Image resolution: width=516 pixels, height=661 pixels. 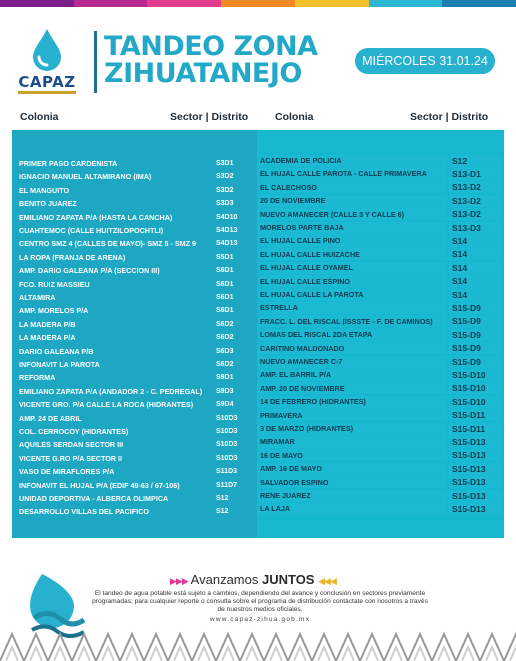 What do you see at coordinates (113, 511) in the screenshot?
I see `colonia-cell: DESARROLLO VILLAS DEL PACIFICO` at bounding box center [113, 511].